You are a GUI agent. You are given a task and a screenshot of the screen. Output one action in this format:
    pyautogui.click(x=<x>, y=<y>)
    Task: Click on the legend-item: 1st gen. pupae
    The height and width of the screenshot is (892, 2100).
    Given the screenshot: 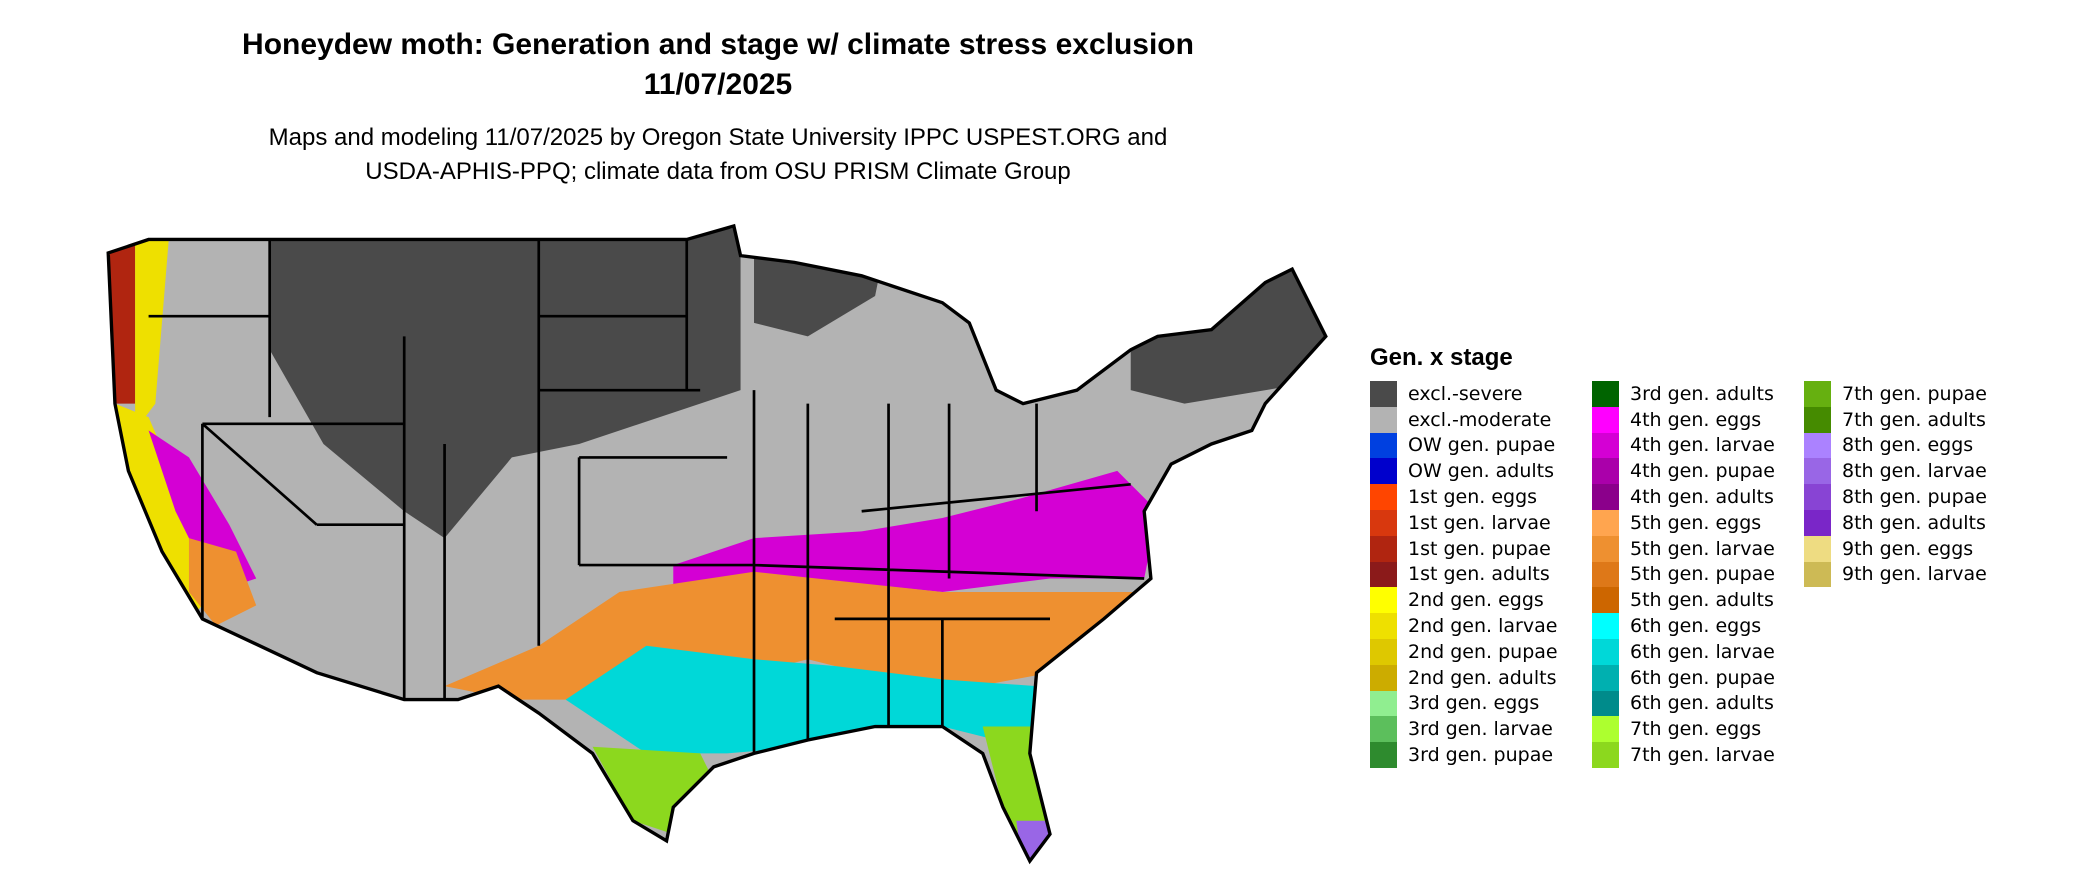 What is the action you would take?
    pyautogui.click(x=1464, y=548)
    